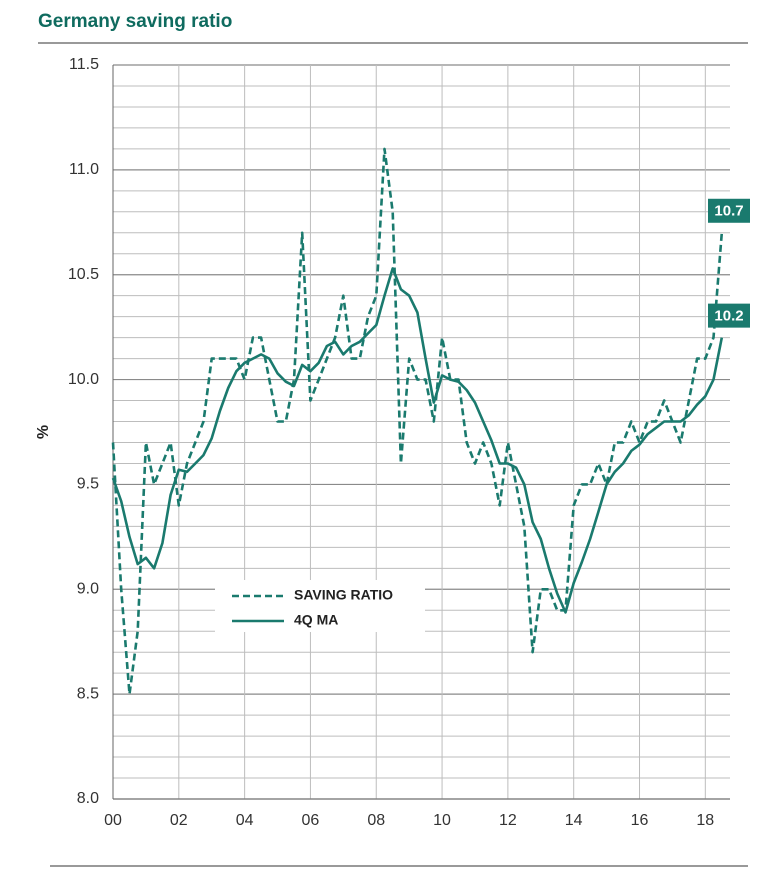 The image size is (763, 875). Describe the element at coordinates (376, 820) in the screenshot. I see `x-tick-label: 08` at that location.